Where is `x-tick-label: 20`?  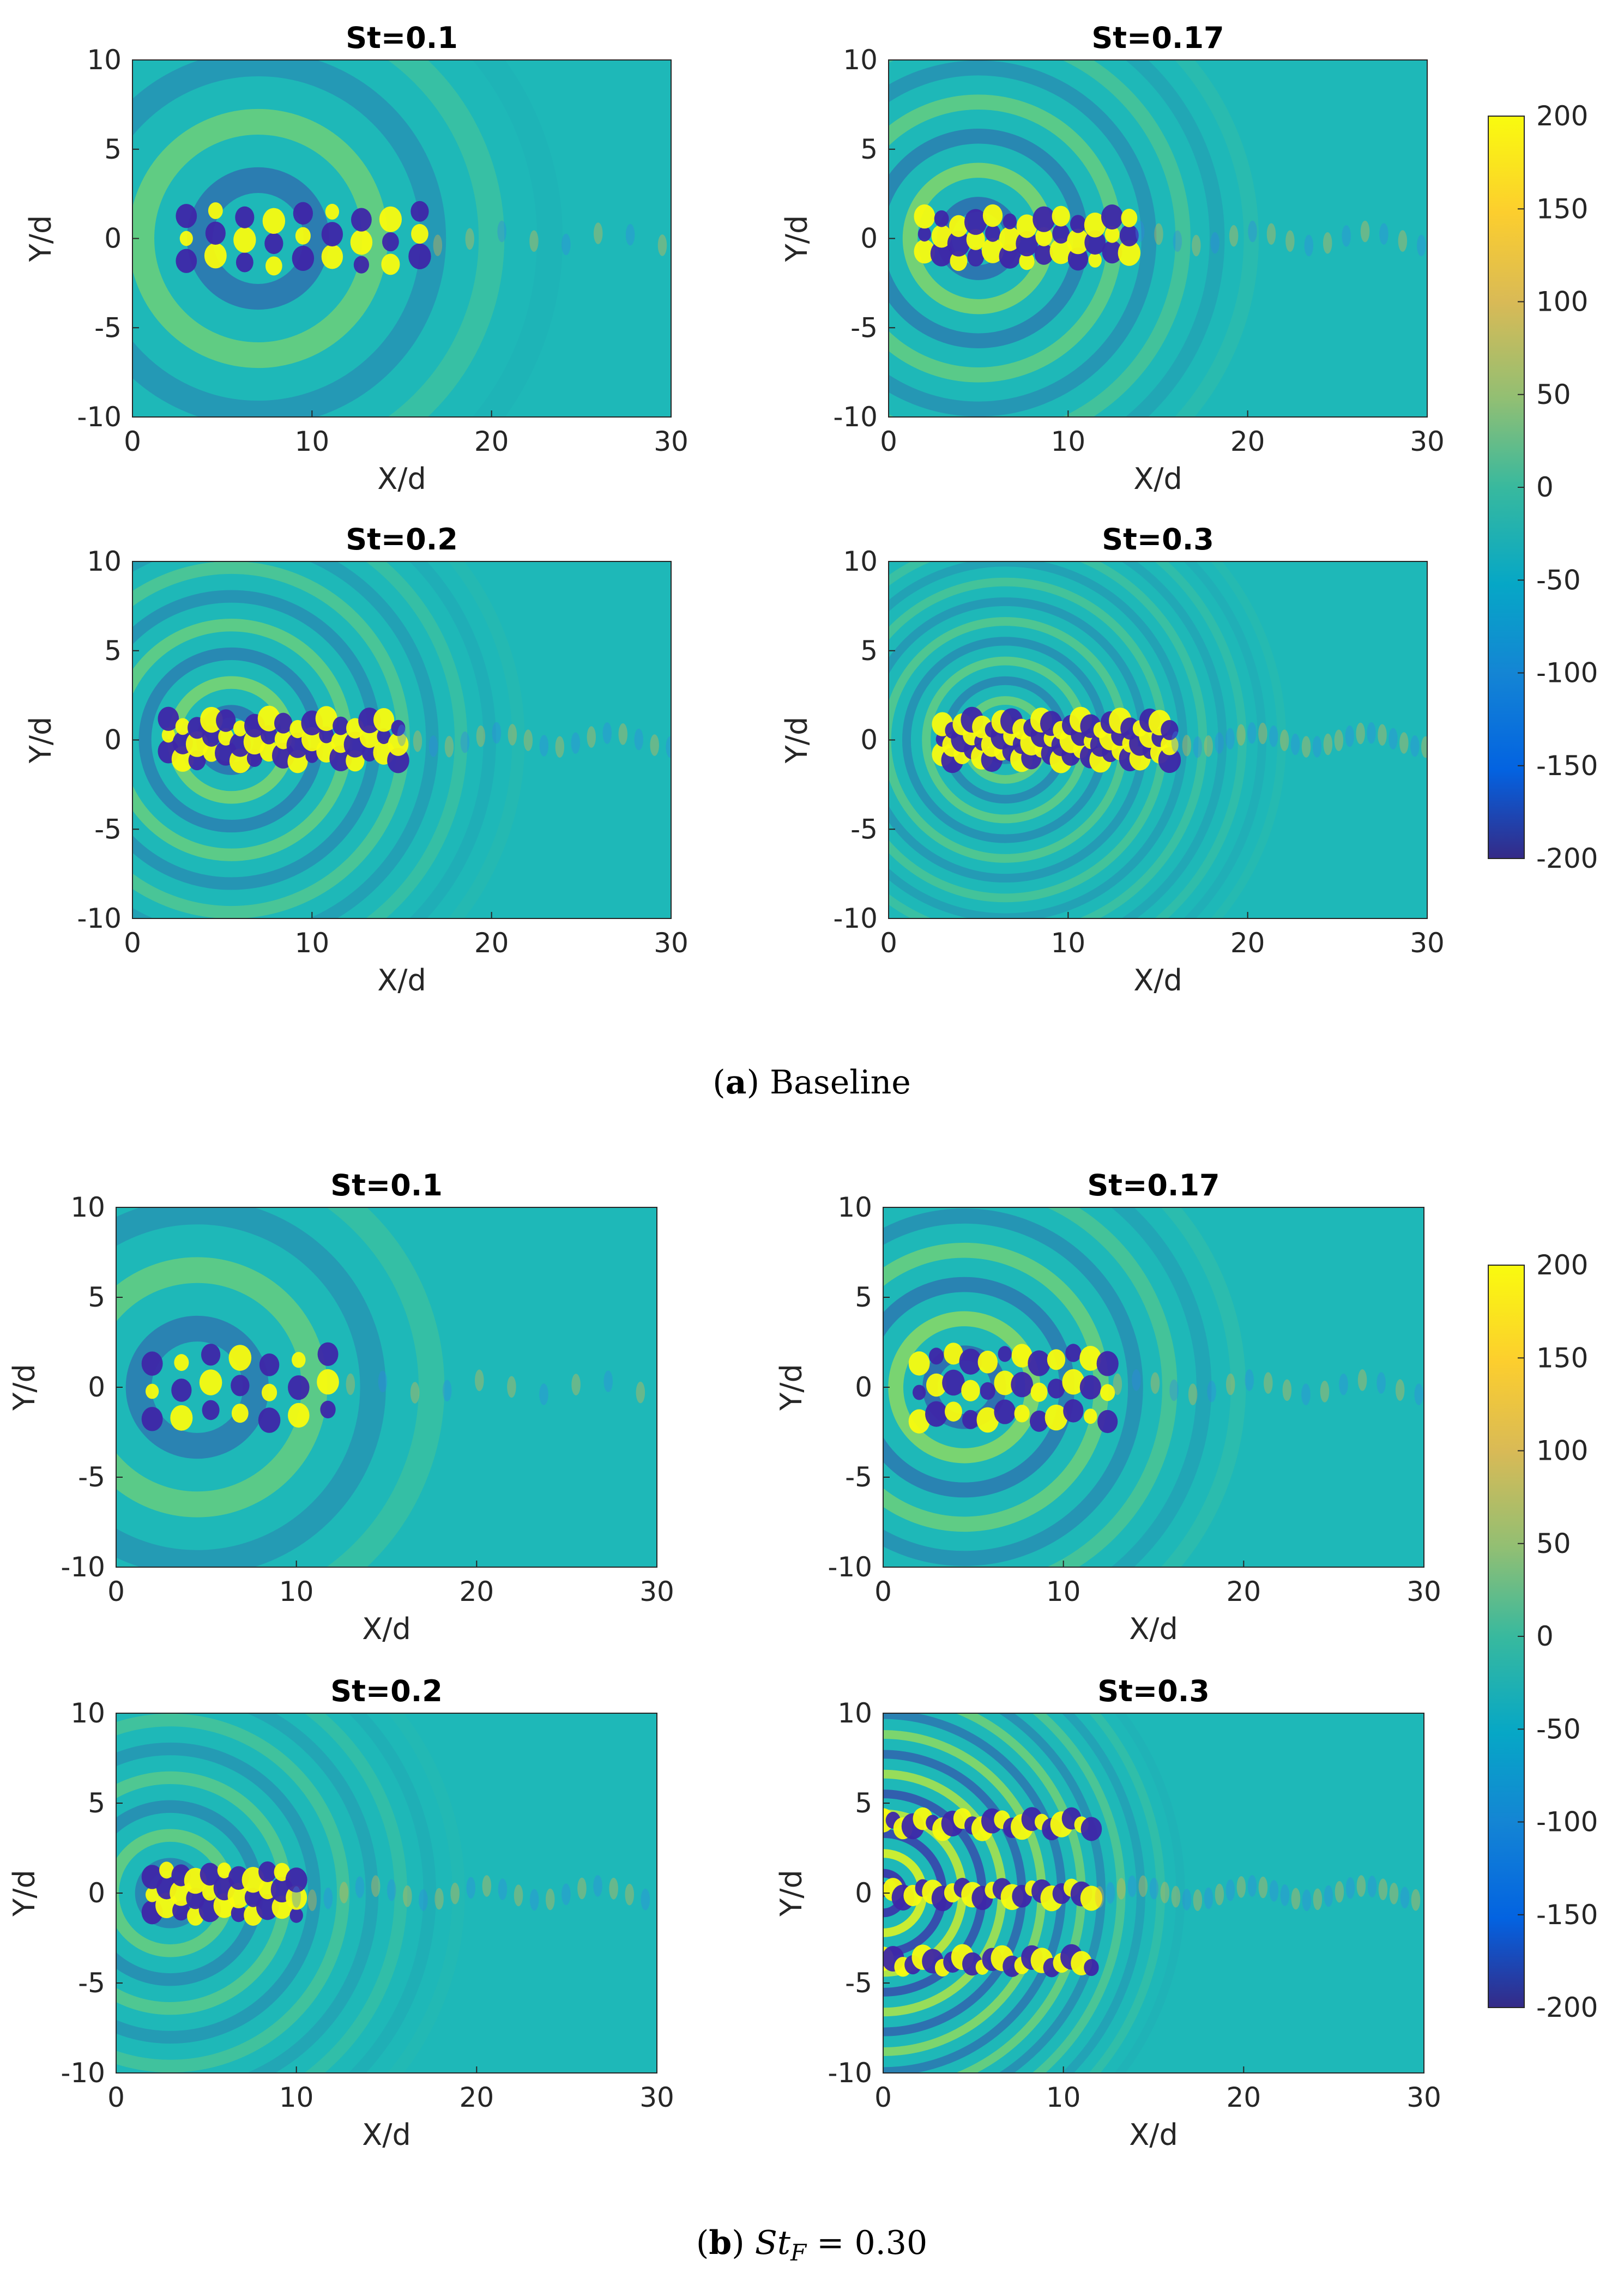 x-tick-label: 20 is located at coordinates (491, 943).